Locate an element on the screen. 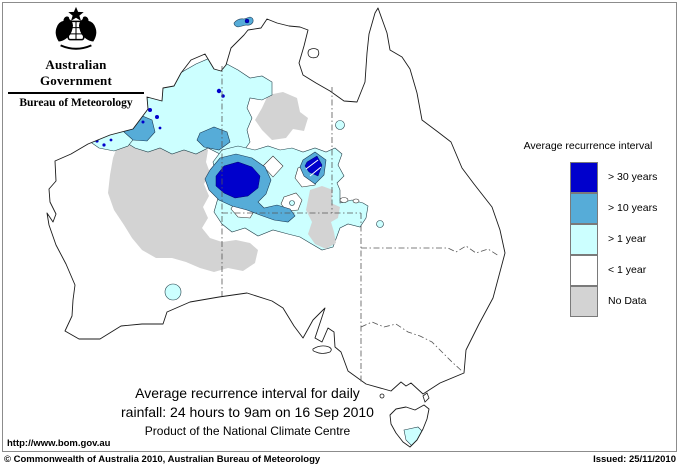 The image size is (680, 467). region-gt1yr-nw-queensland-dot is located at coordinates (340, 125).